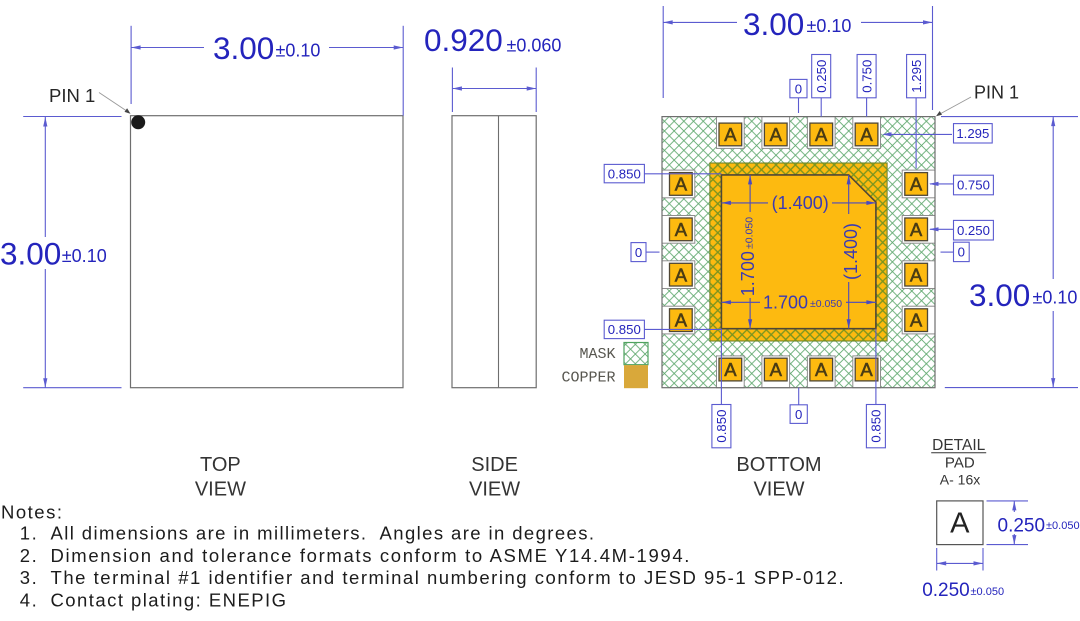 The height and width of the screenshot is (621, 1080). What do you see at coordinates (960, 480) in the screenshot?
I see `svg-text: A- 16x` at bounding box center [960, 480].